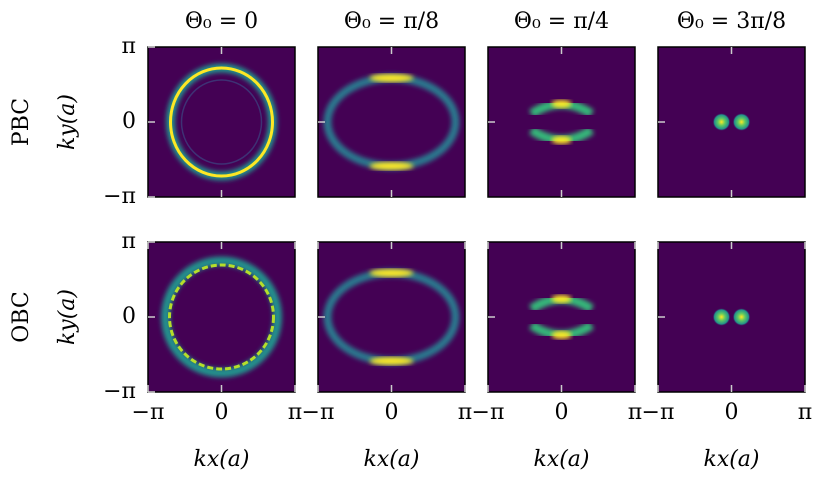 Image resolution: width=830 pixels, height=487 pixels. I want to click on panel-title: Θ₀ = π/8, so click(391, 21).